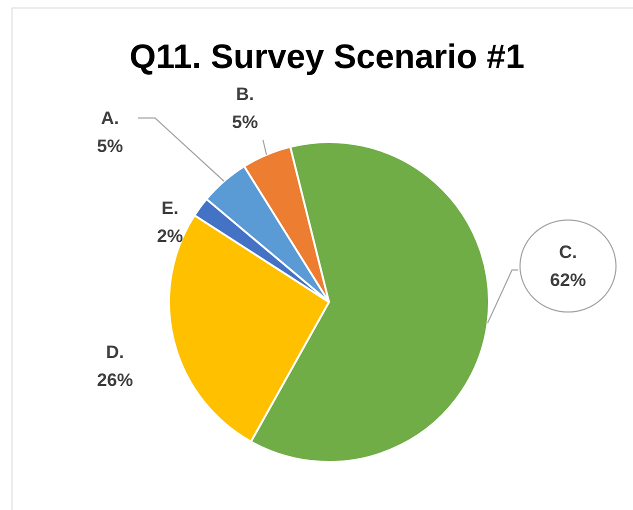  I want to click on slice-label: A., so click(110, 118).